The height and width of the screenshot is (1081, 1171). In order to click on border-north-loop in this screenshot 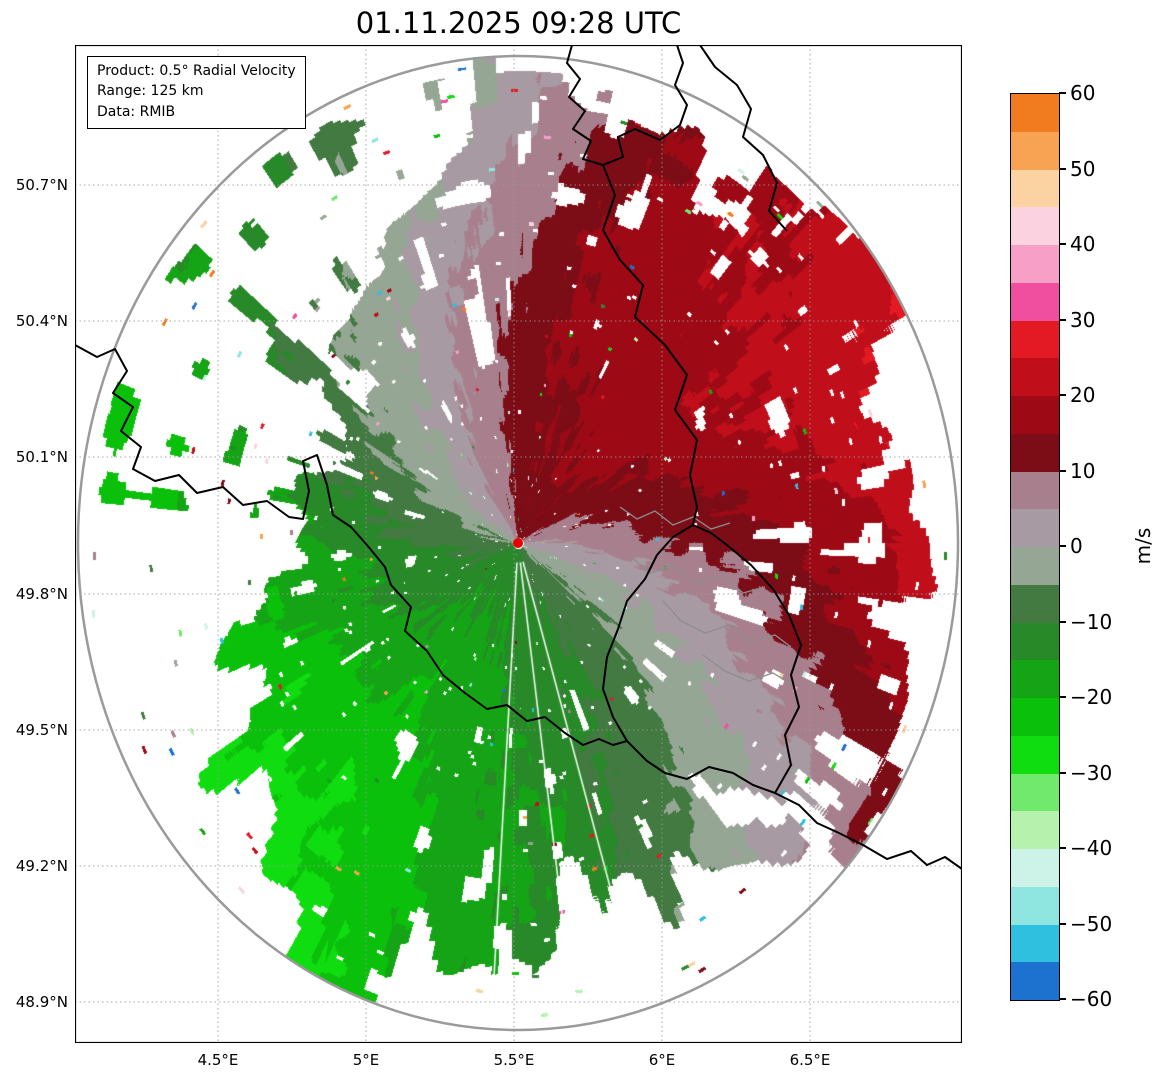, I will do `click(627, 105)`.